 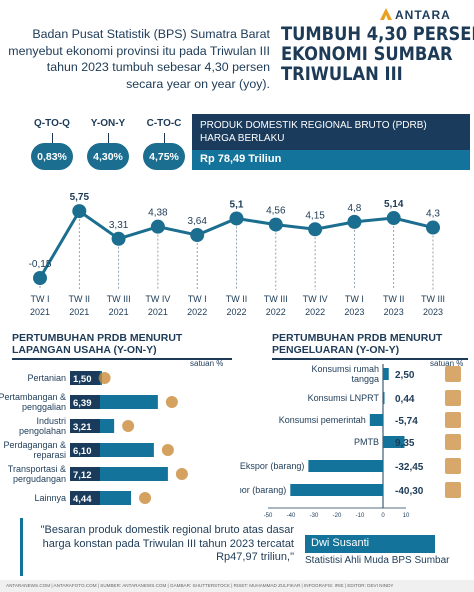 I want to click on x-tick-label: -10, so click(x=360, y=515).